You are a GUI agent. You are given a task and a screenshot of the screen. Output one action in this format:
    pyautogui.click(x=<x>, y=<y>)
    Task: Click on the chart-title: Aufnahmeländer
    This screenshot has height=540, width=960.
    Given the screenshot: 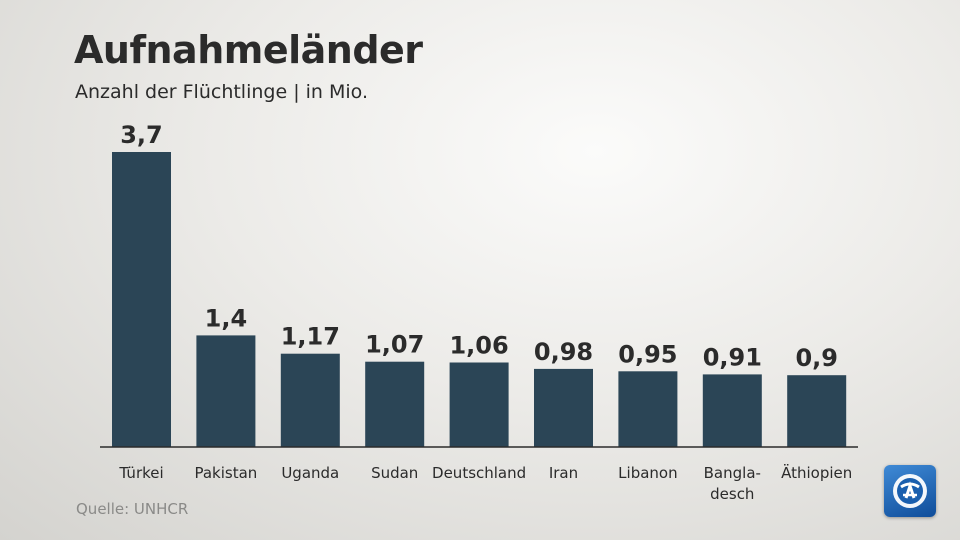 What is the action you would take?
    pyautogui.click(x=248, y=50)
    